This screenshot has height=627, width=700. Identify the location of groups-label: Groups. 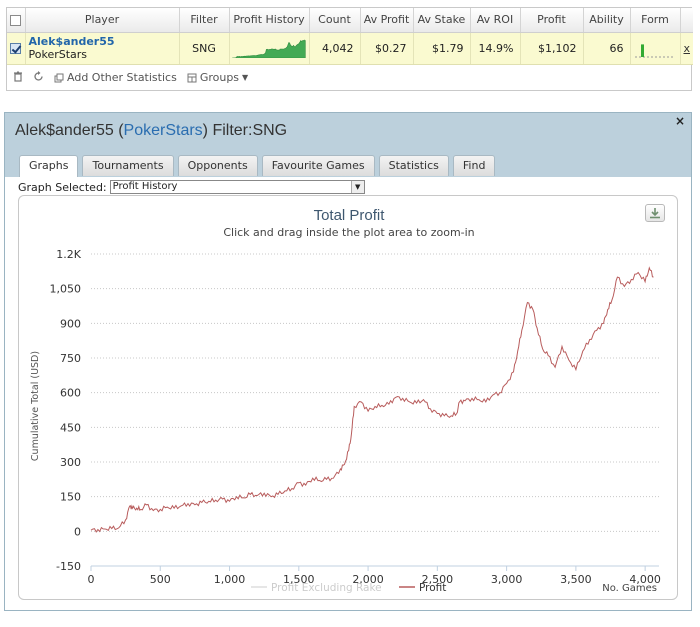
(219, 77).